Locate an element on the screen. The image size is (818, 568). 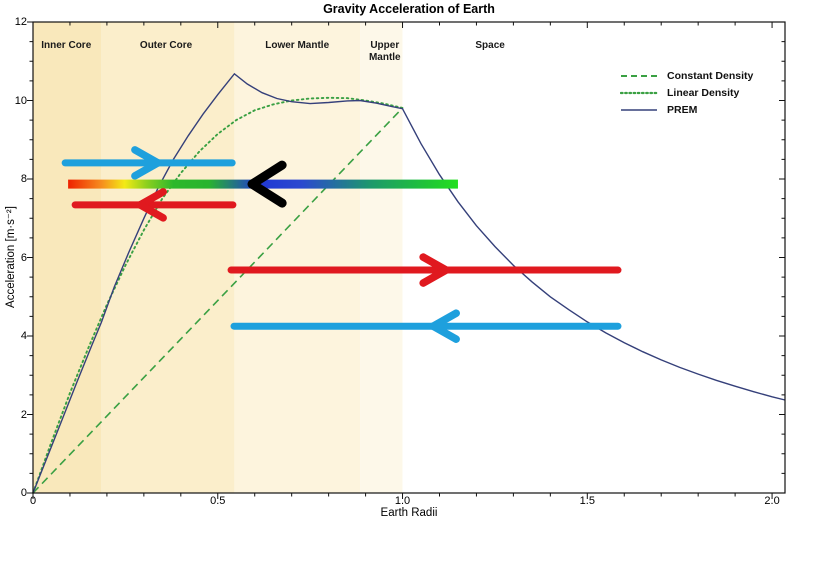
y-tick-label: 8 is located at coordinates (23, 179).